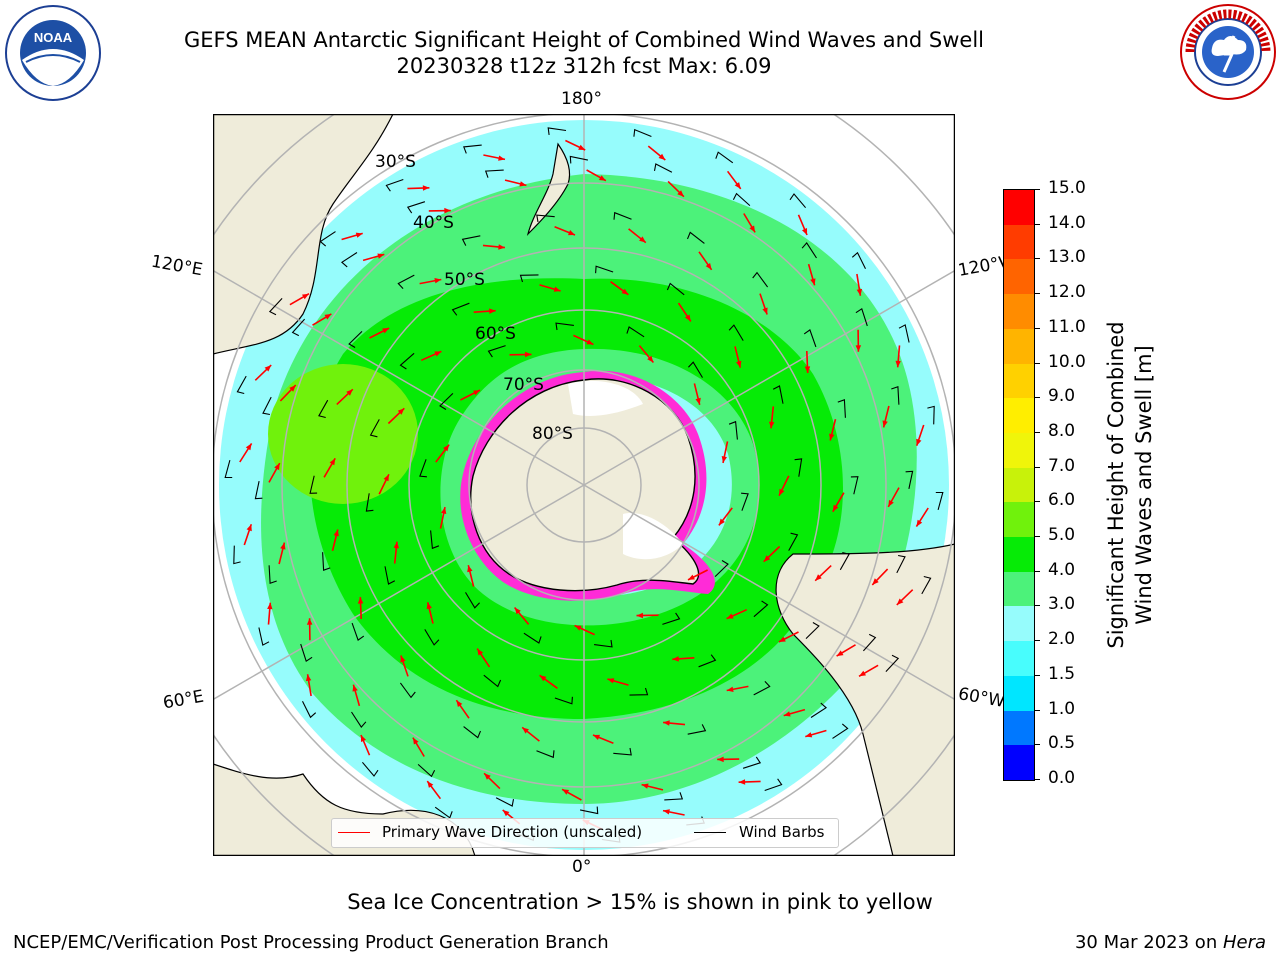  Describe the element at coordinates (1067, 361) in the screenshot. I see `colorbar-tick-label: 10.0` at that location.